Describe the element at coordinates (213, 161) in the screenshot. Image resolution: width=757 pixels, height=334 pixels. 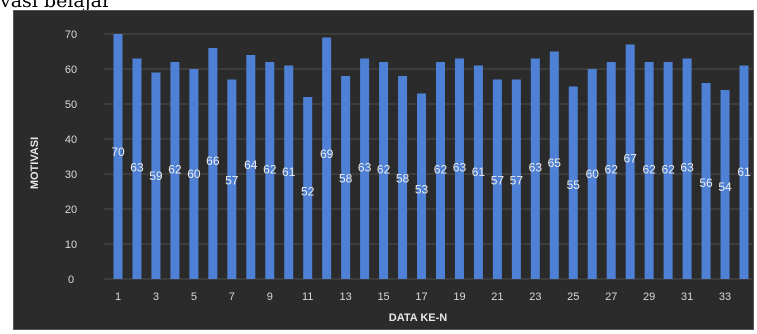
I see `data-label: 66` at that location.